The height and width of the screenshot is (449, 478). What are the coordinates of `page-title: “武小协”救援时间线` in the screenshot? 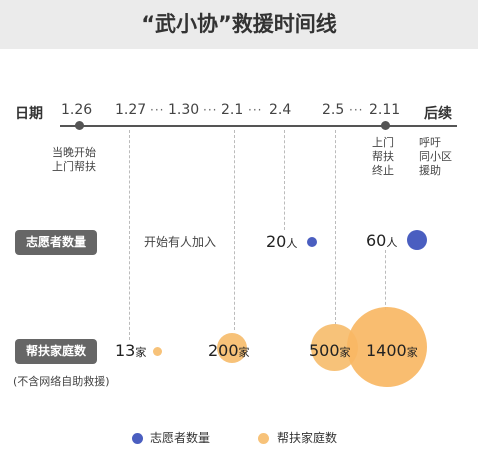 It's located at (239, 24).